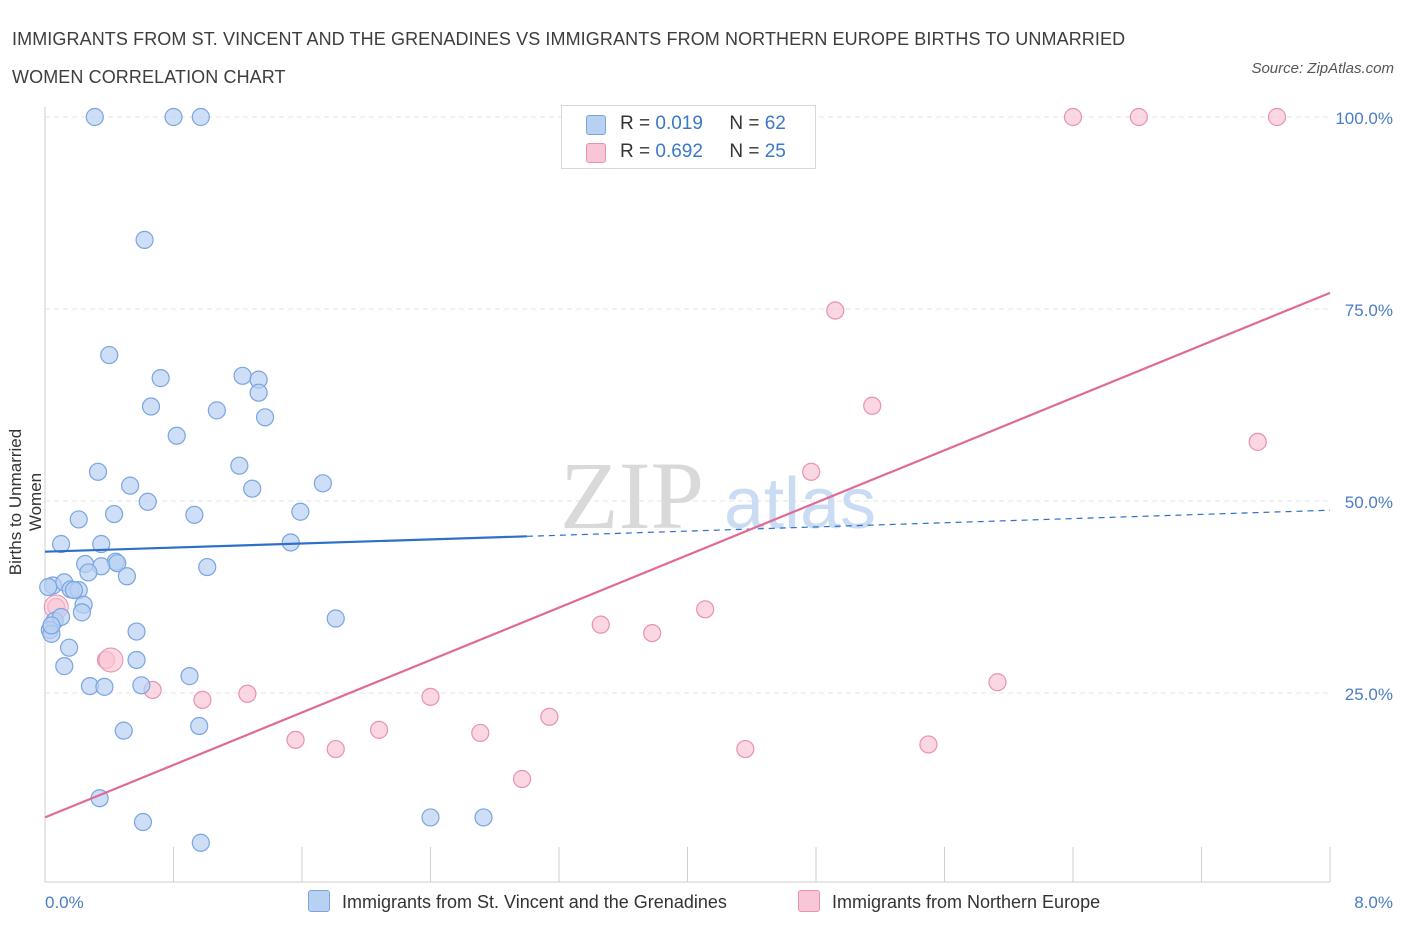  What do you see at coordinates (1369, 694) in the screenshot?
I see `y-tick-label: 25.0%` at bounding box center [1369, 694].